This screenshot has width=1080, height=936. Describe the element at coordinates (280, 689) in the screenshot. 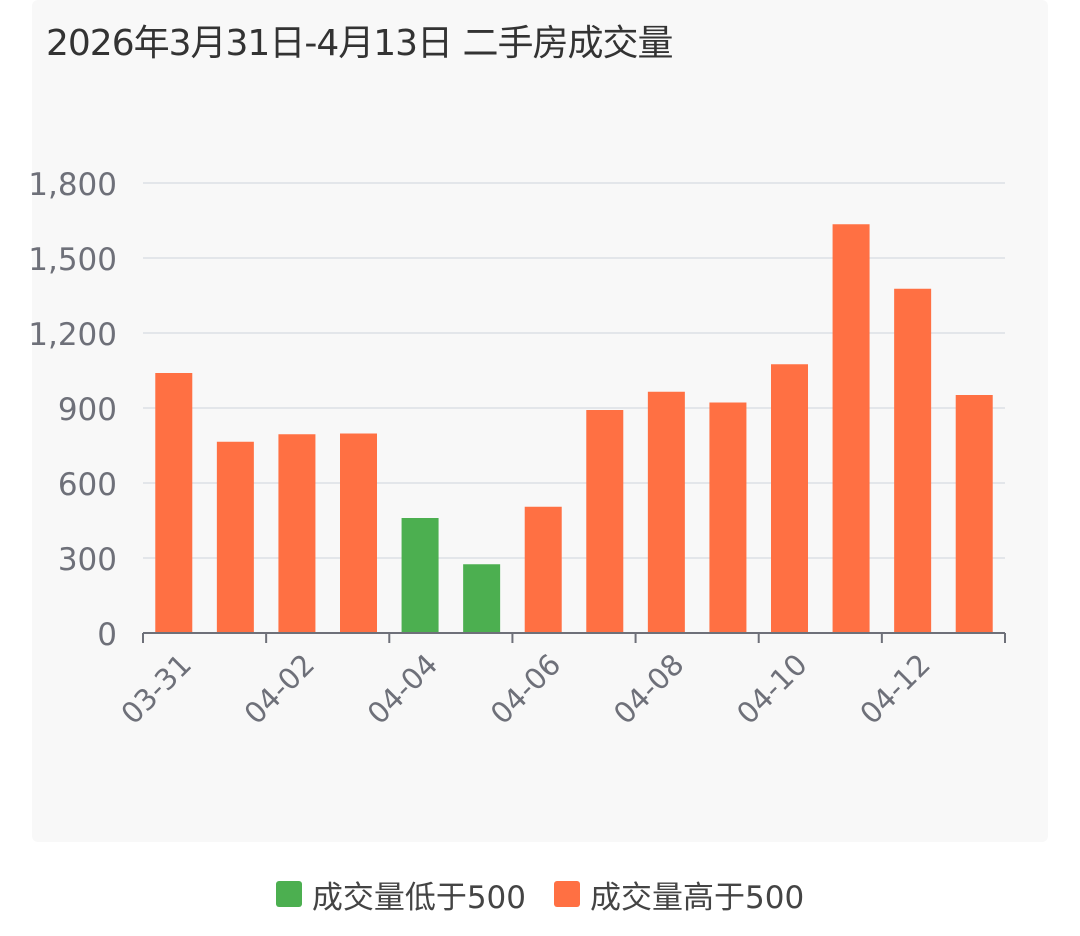

I see `x-tick-label: 04-02` at that location.